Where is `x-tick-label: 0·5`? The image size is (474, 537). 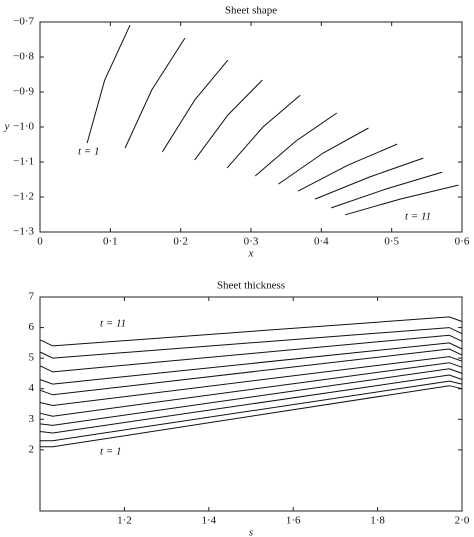 x-tick-label: 0·5 is located at coordinates (391, 242).